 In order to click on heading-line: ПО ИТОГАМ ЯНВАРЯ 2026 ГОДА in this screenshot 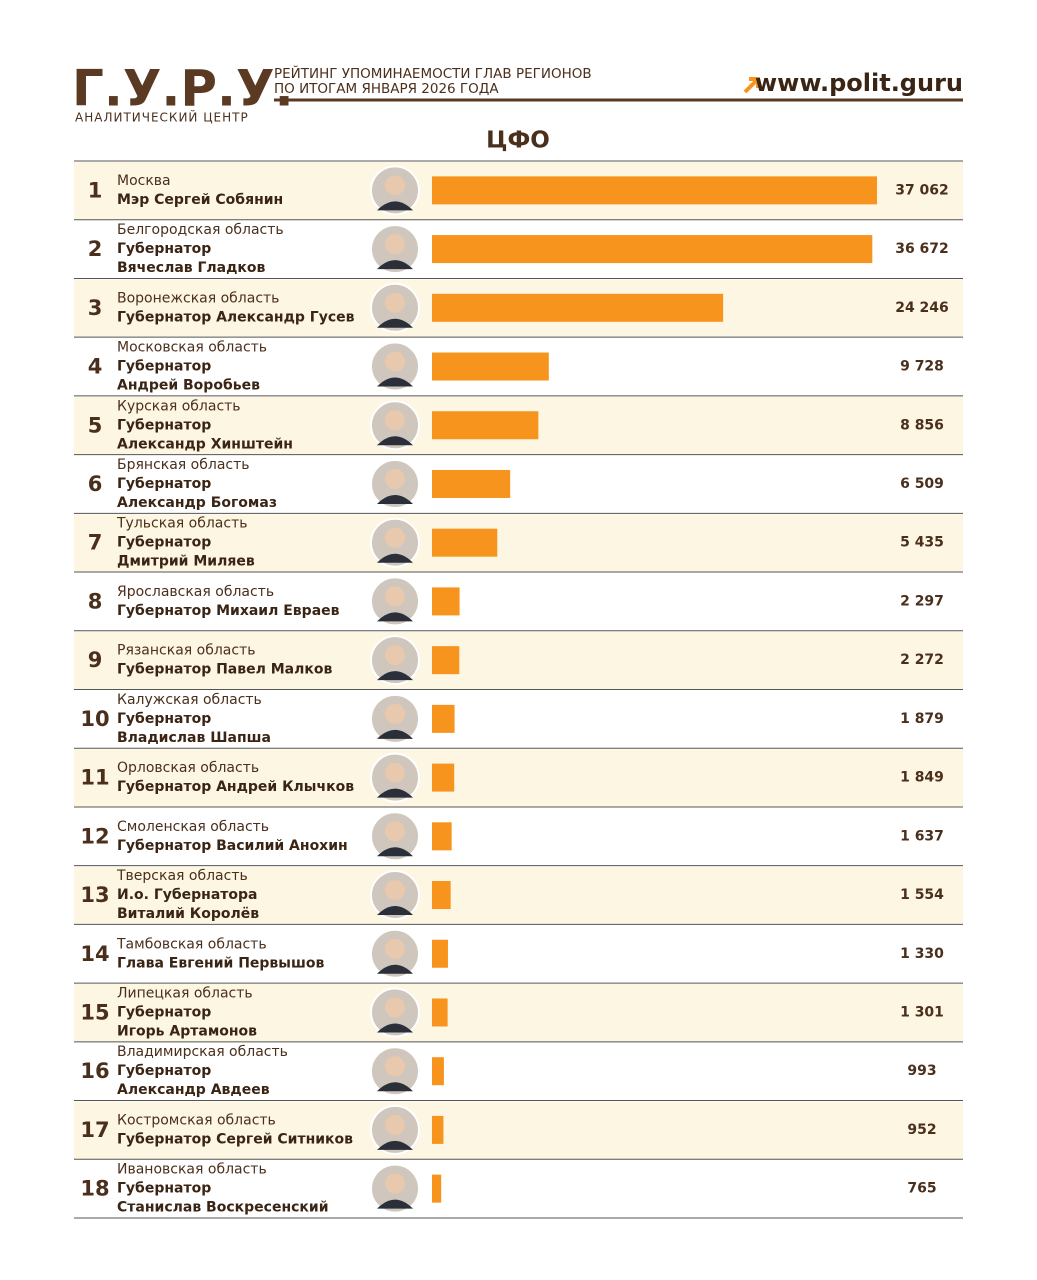, I will do `click(386, 89)`.